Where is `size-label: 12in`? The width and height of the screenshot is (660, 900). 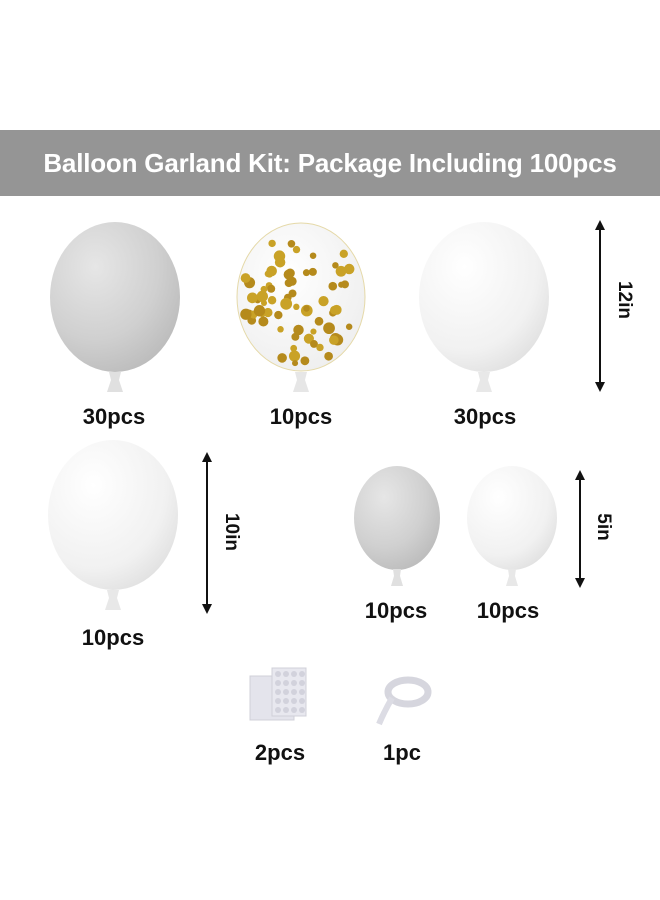 size-label: 12in is located at coordinates (624, 300).